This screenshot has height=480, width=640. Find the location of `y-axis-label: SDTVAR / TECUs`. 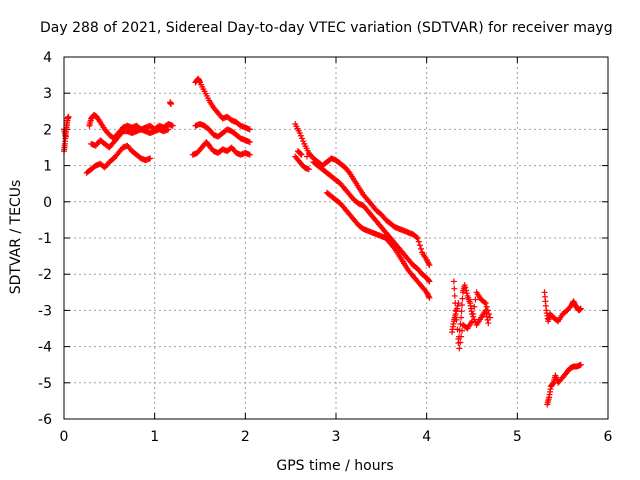

y-axis-label: SDTVAR / TECUs is located at coordinates (16, 237).